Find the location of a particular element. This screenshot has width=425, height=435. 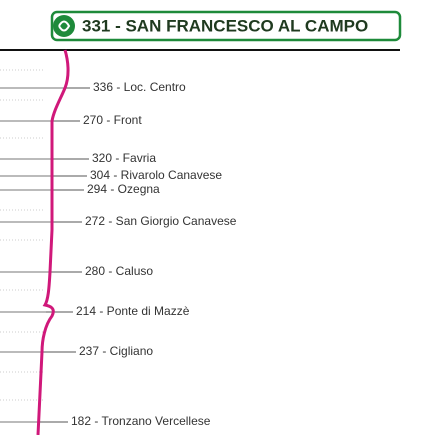

header-box is located at coordinates (226, 26).